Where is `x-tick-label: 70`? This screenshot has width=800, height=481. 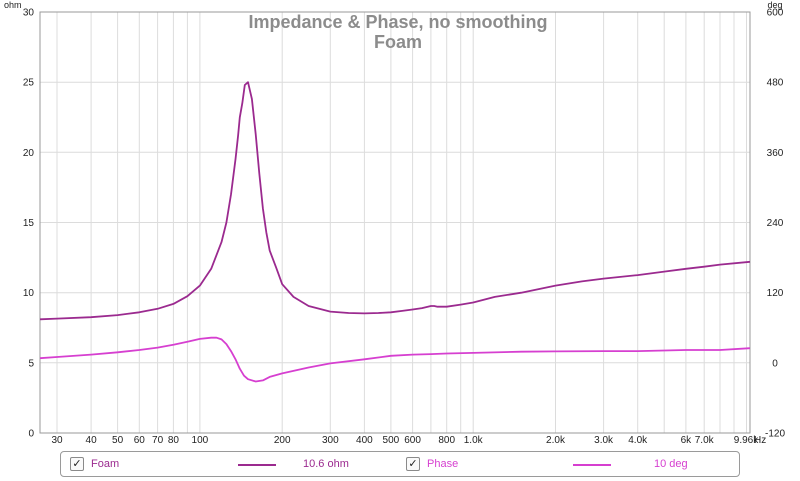 x-tick-label: 70 is located at coordinates (158, 440).